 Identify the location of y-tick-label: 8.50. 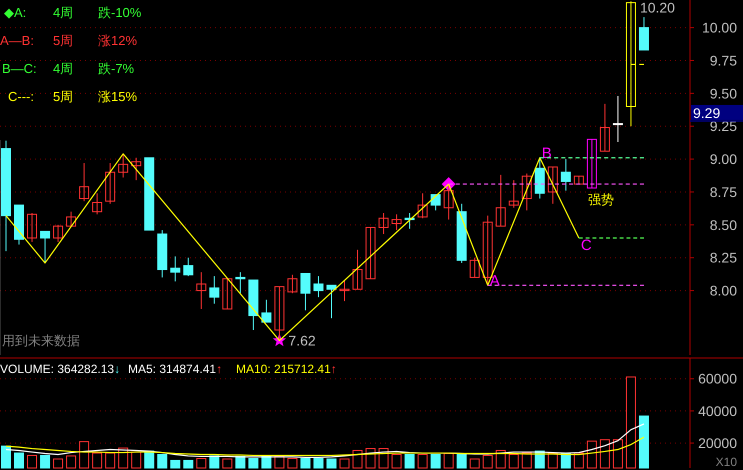
(724, 224).